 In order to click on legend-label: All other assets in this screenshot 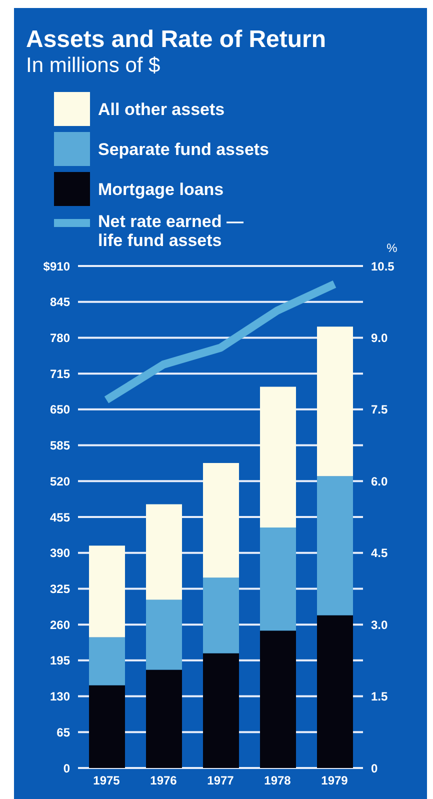, I will do `click(161, 109)`.